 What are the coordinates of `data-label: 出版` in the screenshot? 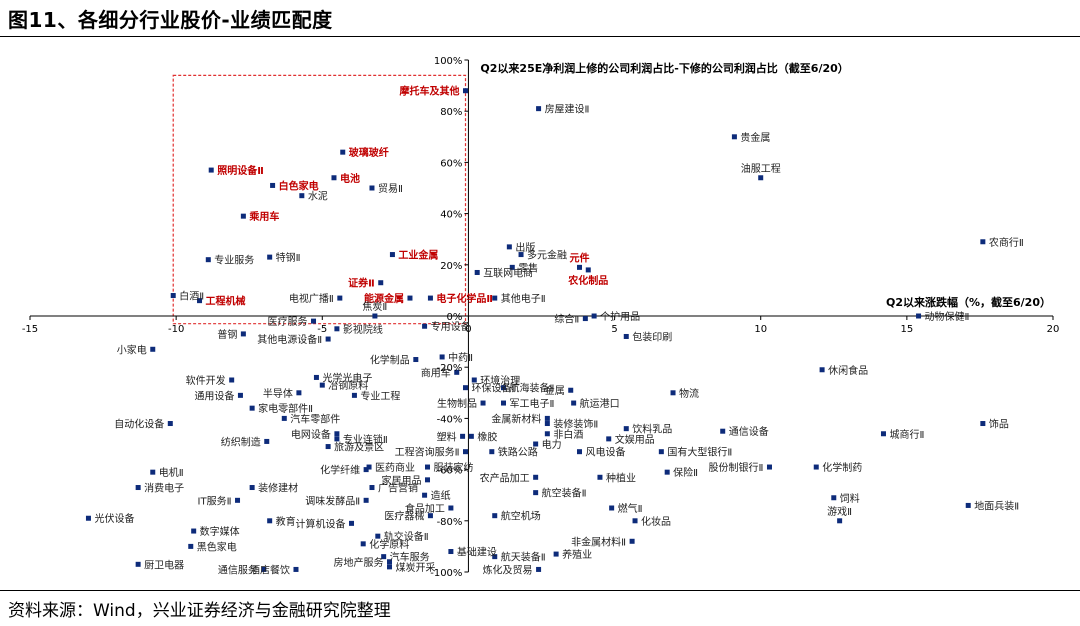 It's located at (525, 247).